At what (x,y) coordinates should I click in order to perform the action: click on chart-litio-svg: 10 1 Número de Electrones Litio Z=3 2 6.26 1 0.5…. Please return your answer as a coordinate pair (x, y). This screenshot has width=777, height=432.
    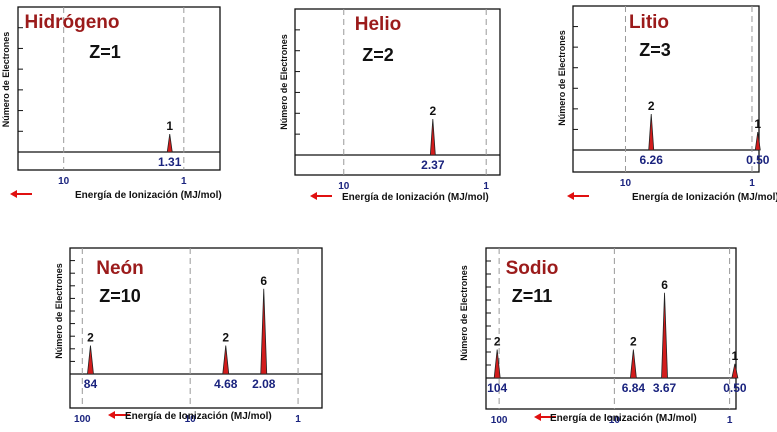
    Looking at the image, I should click on (667, 104).